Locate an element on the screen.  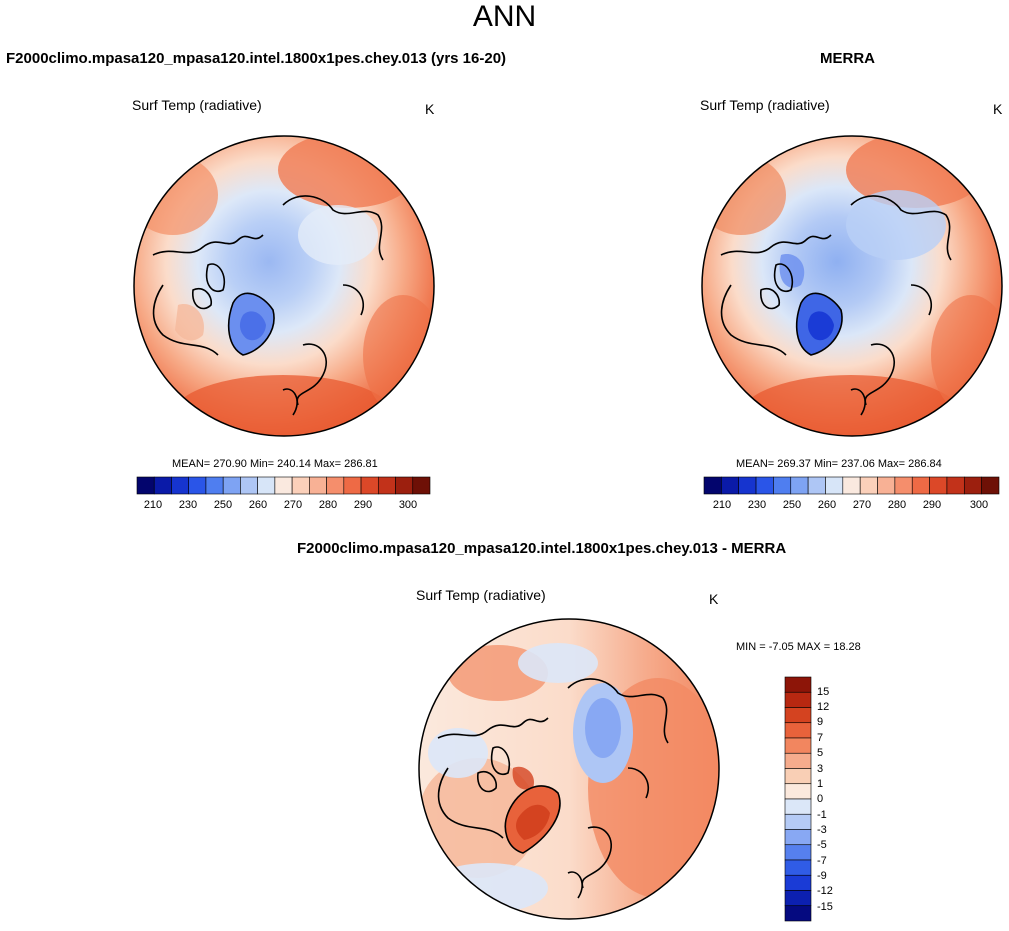
right-polar-map is located at coordinates (852, 286).